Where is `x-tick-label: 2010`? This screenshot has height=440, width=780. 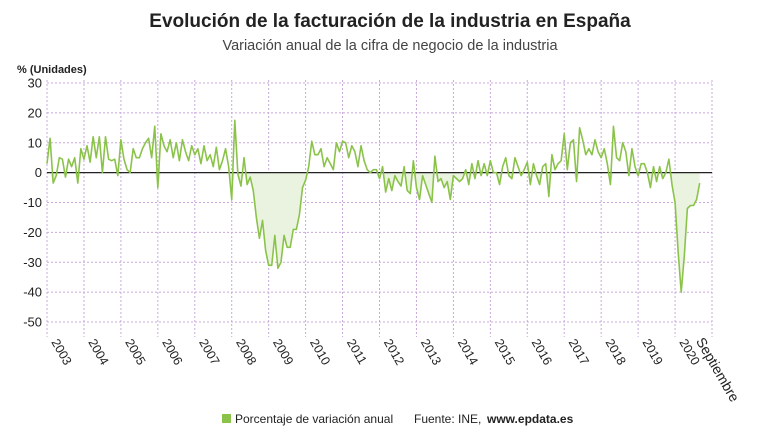
x-tick-label: 2010 is located at coordinates (320, 352).